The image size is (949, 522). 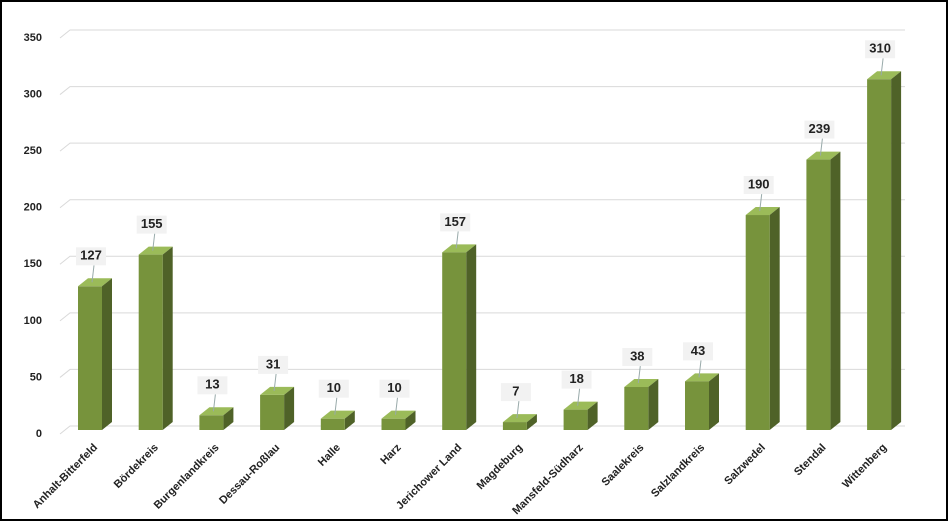 I want to click on value-label: 157, so click(x=455, y=221).